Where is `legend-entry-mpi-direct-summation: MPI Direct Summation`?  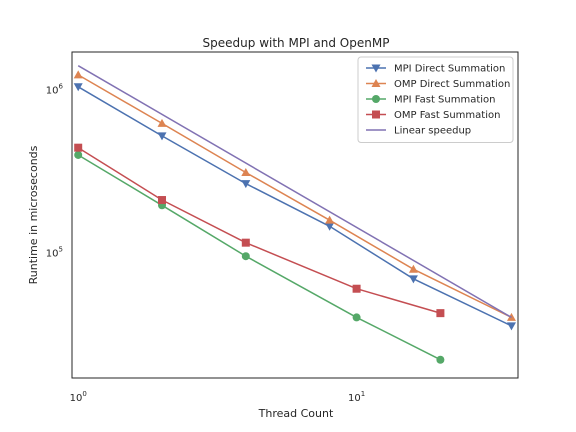 legend-entry-mpi-direct-summation: MPI Direct Summation is located at coordinates (435, 69).